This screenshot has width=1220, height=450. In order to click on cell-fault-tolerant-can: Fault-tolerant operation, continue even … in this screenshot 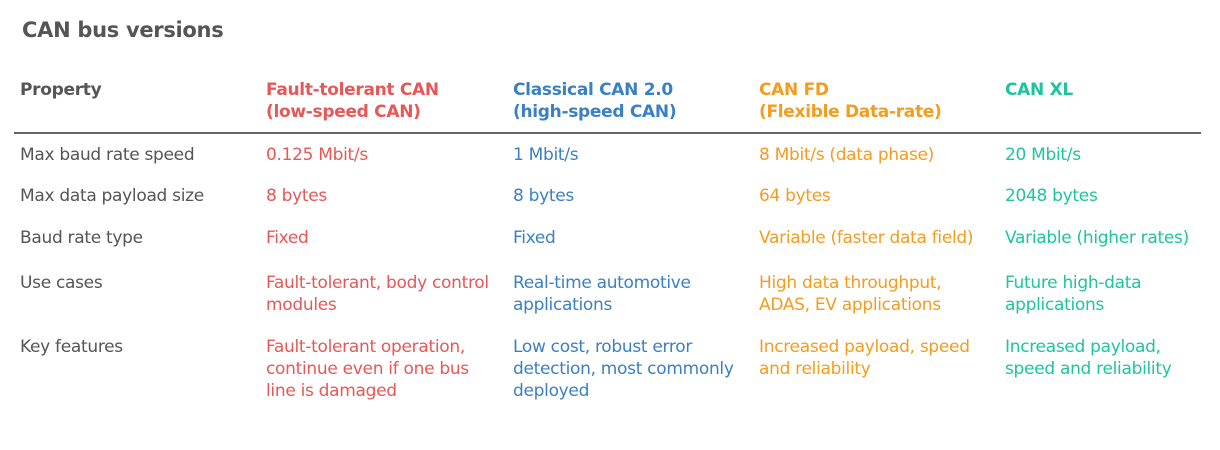, I will do `click(367, 369)`.